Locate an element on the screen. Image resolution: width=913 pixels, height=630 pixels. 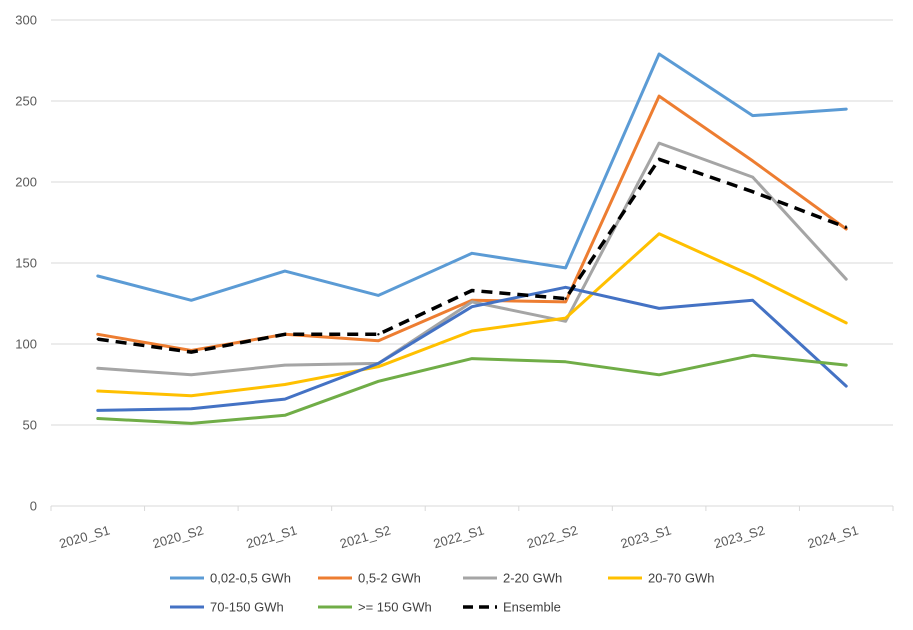
axes is located at coordinates (472, 508).